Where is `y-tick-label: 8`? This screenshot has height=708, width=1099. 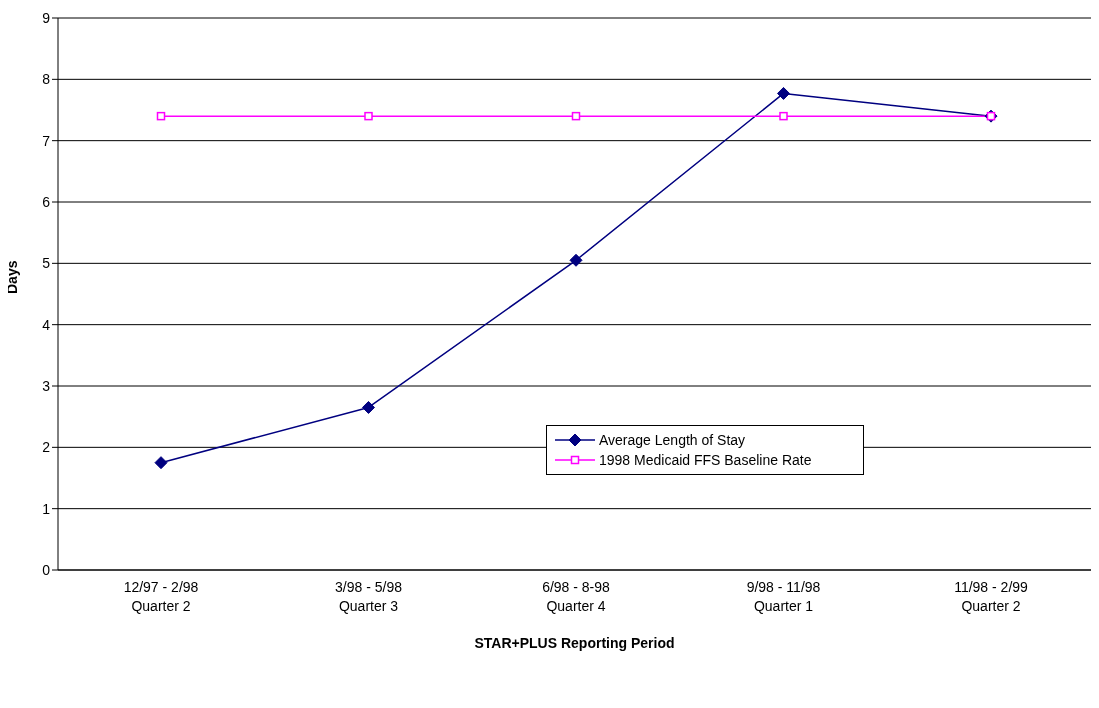
y-tick-label: 8 is located at coordinates (46, 79).